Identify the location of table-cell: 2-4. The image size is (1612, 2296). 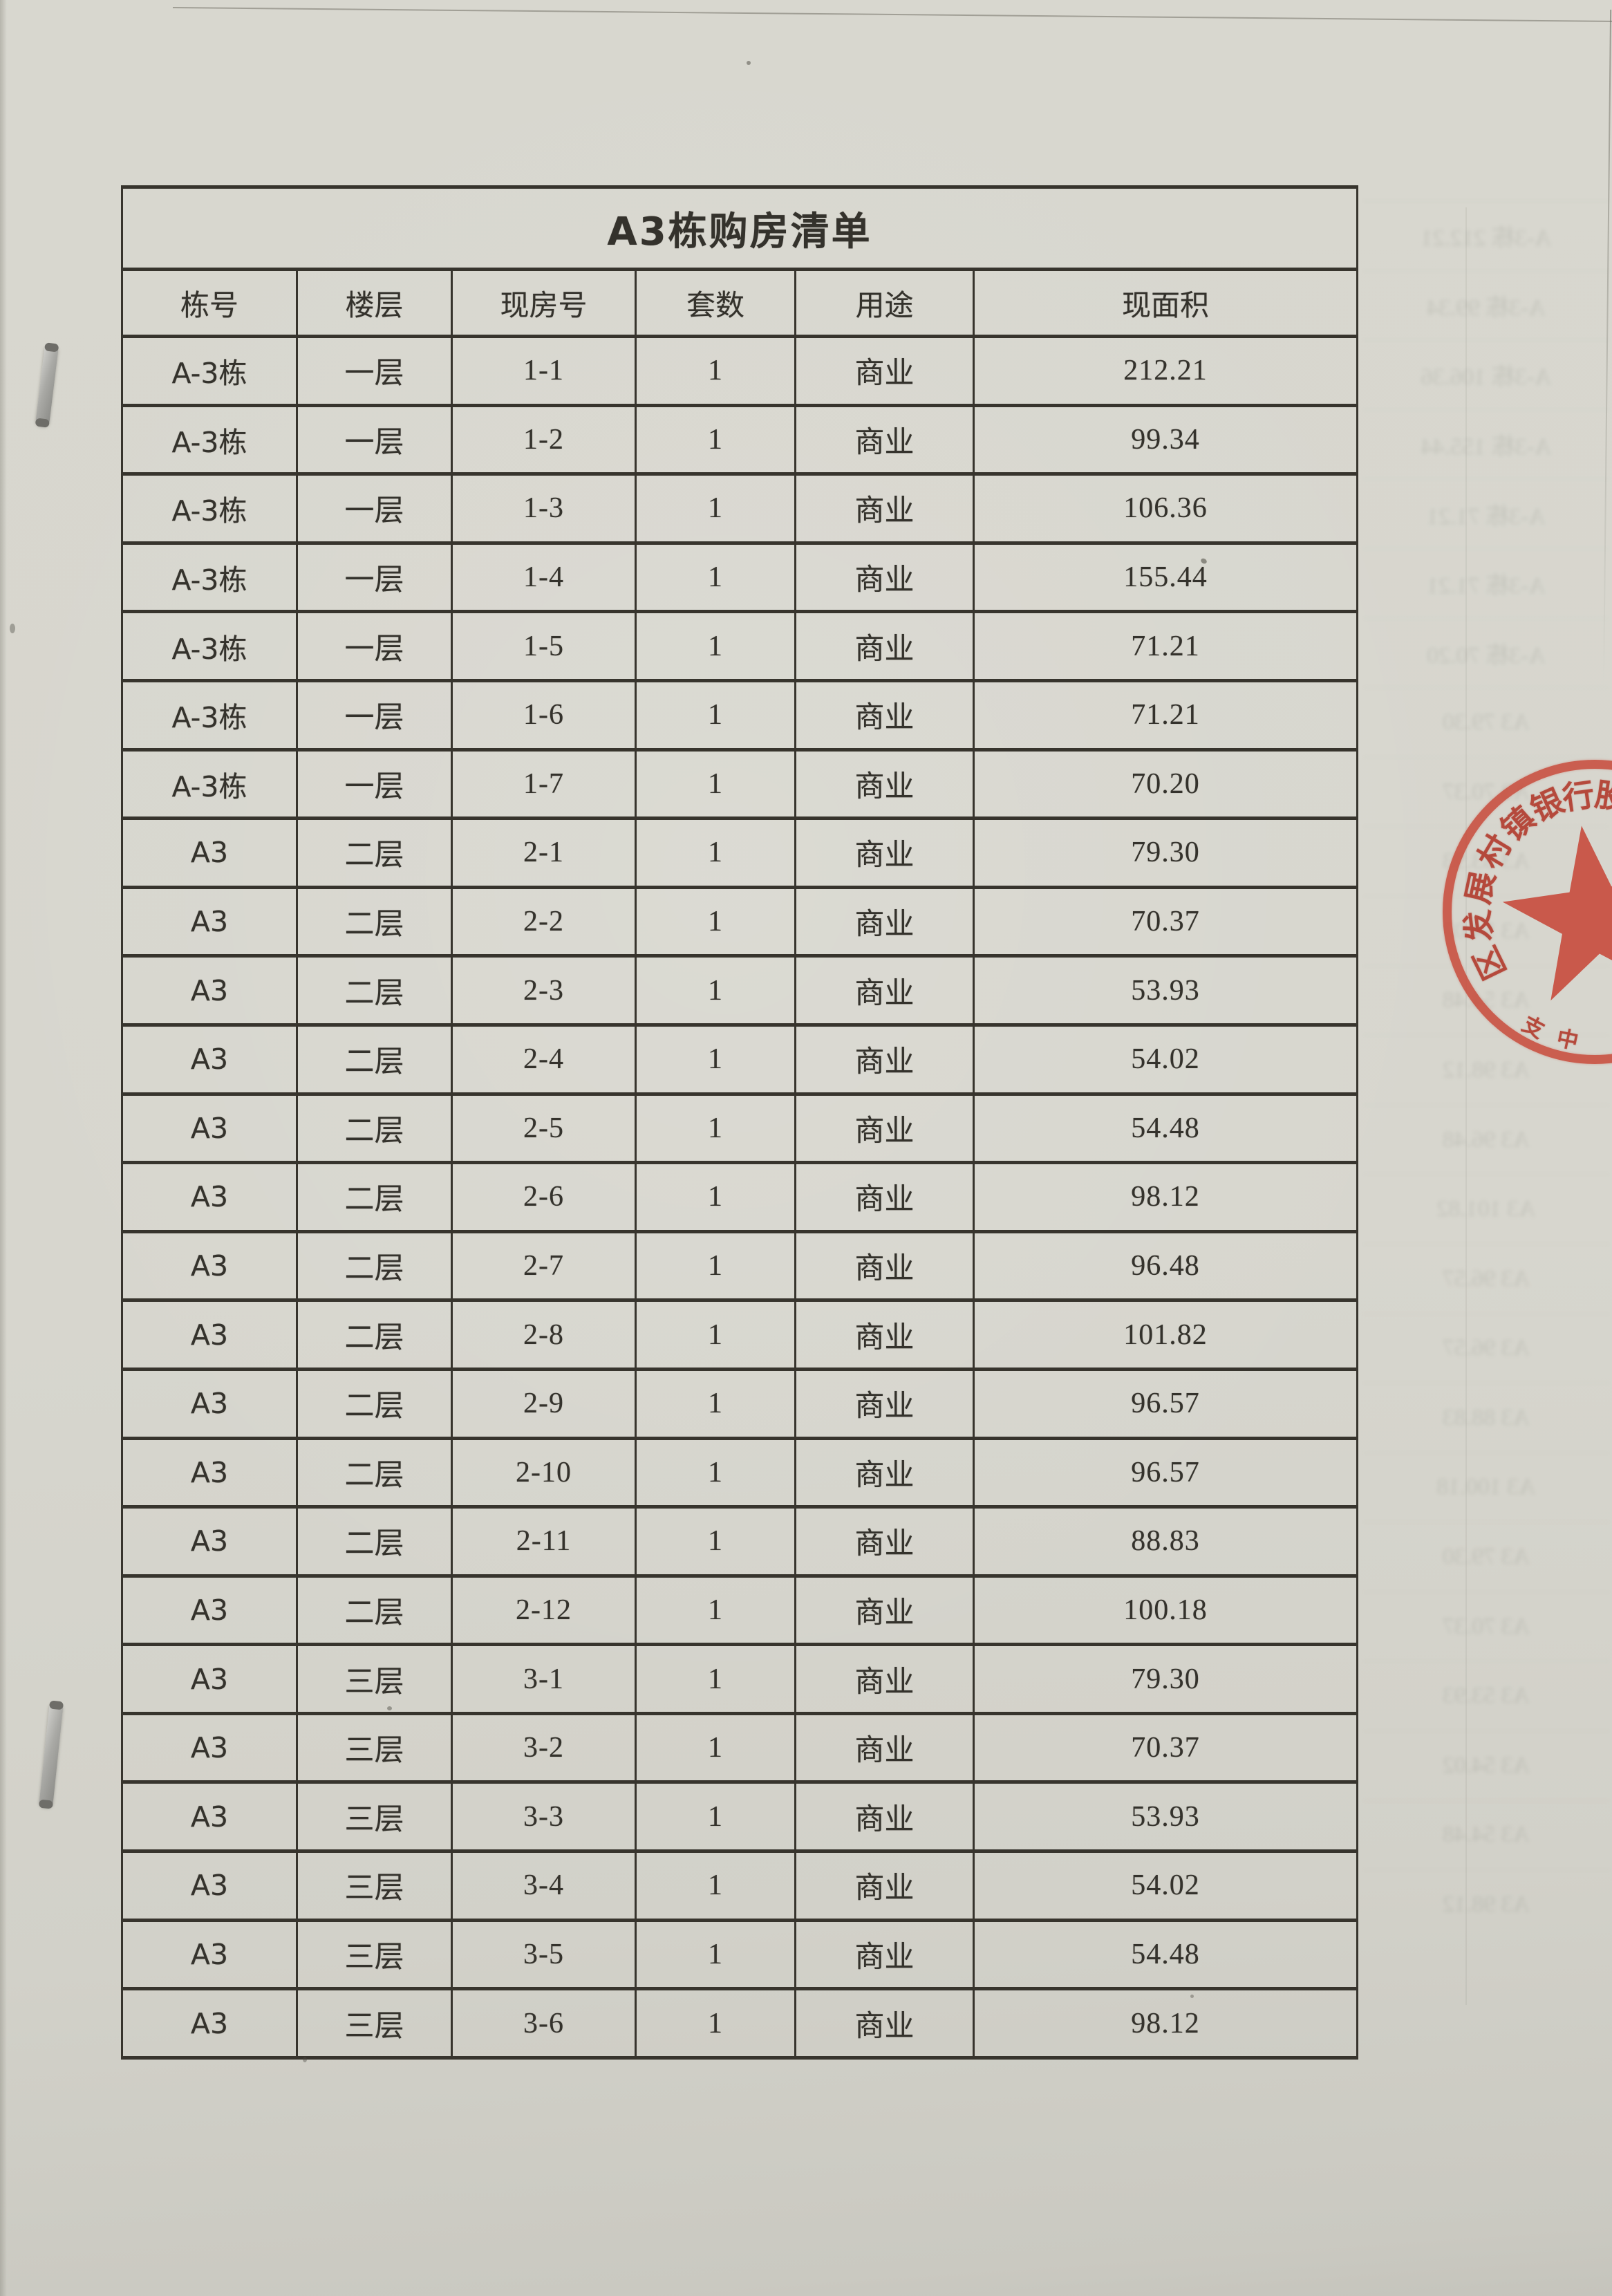
(544, 1059).